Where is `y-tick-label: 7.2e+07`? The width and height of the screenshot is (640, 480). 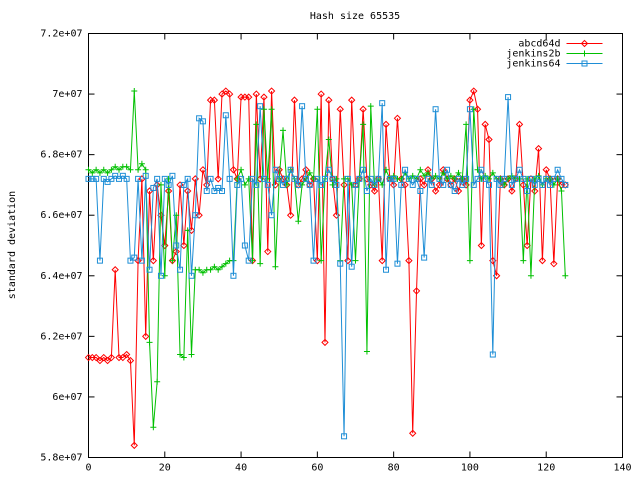 y-tick-label: 7.2e+07 is located at coordinates (61, 34).